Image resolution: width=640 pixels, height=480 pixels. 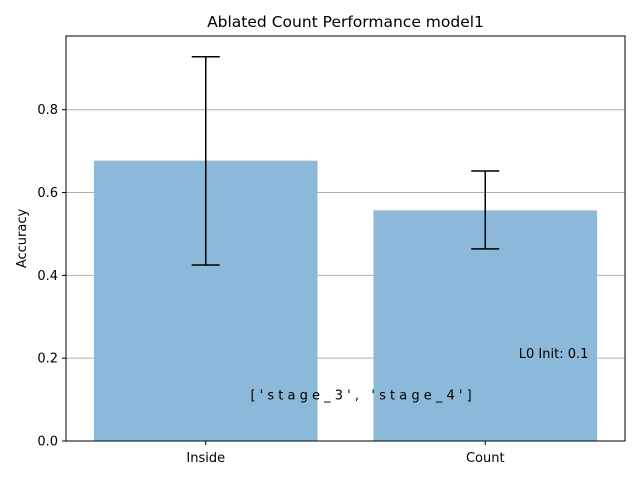 I want to click on x-tick-label: Count, so click(x=485, y=458).